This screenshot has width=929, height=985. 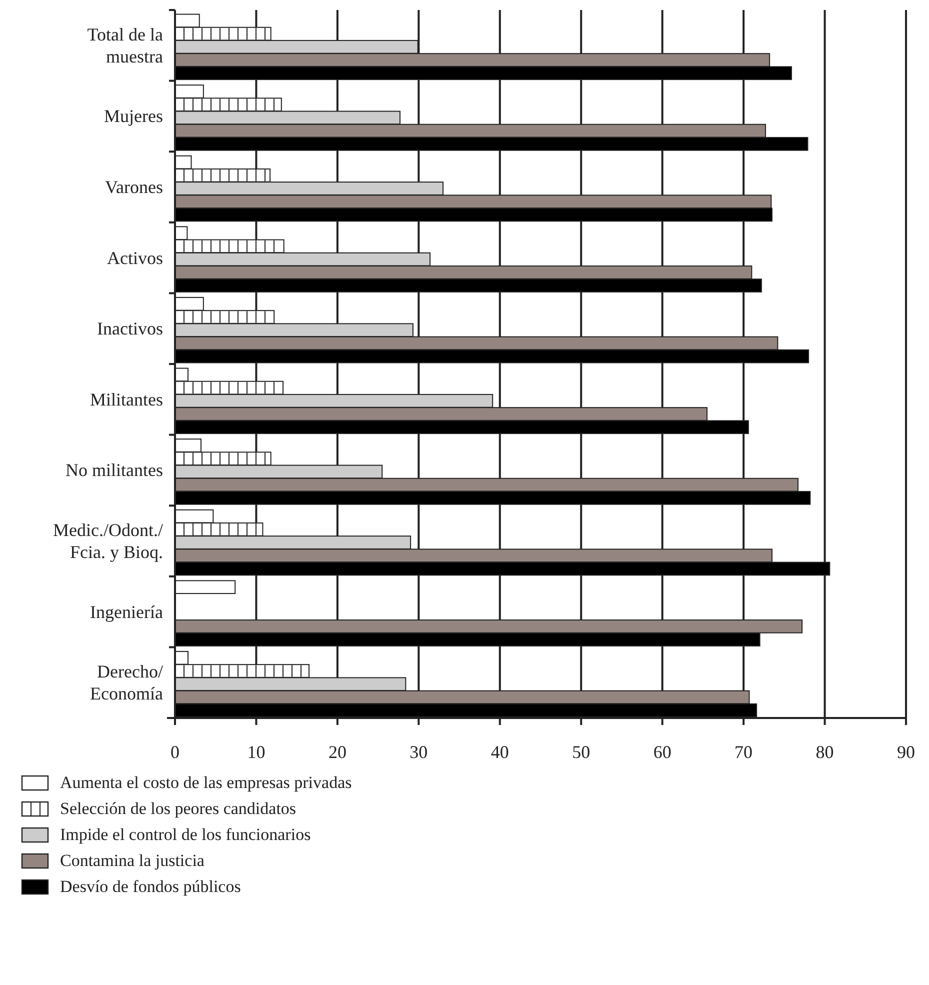 What do you see at coordinates (178, 808) in the screenshot?
I see `legend-label: Selección de los peores candidatos` at bounding box center [178, 808].